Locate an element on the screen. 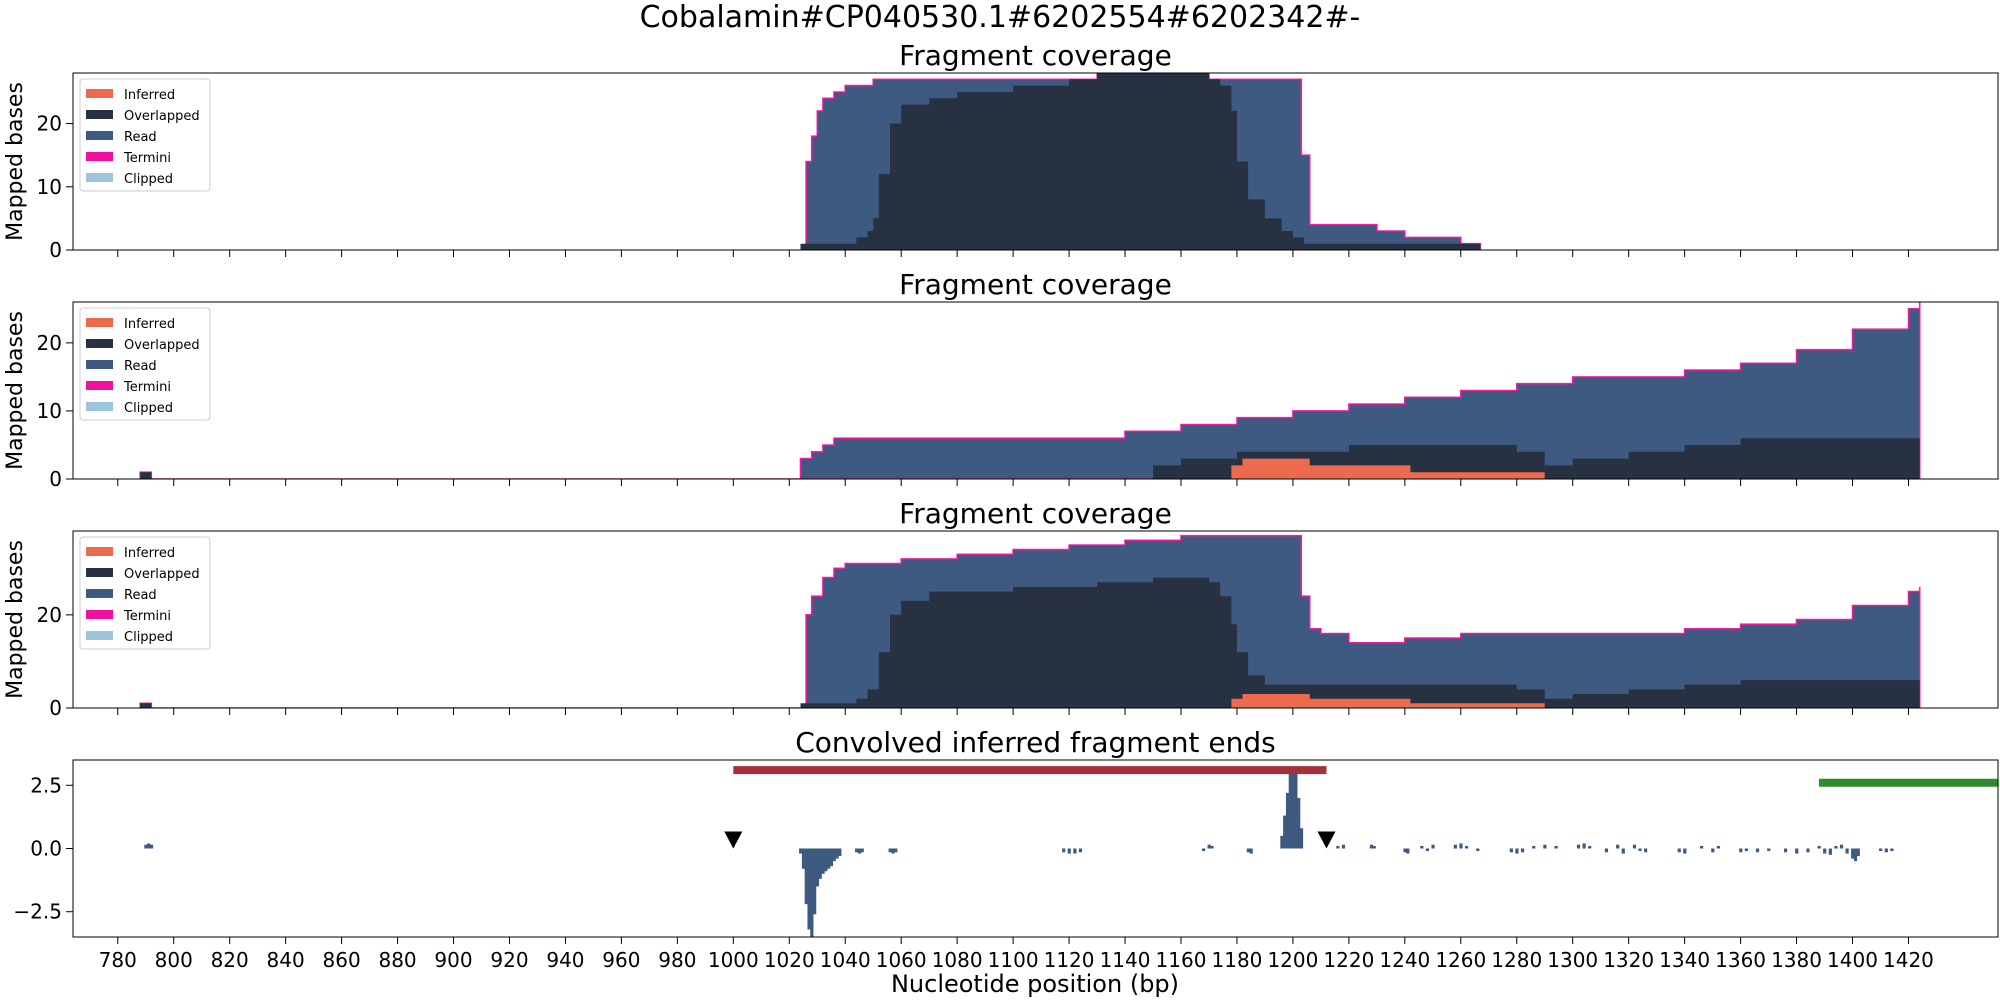  series-inferred is located at coordinates (1388, 468).